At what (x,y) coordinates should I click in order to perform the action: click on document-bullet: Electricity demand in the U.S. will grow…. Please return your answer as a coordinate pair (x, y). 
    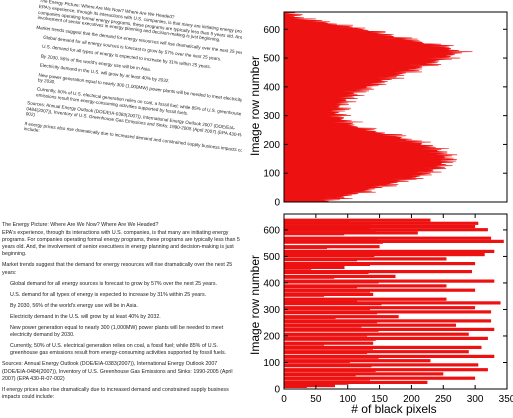
    Looking at the image, I should click on (85, 316).